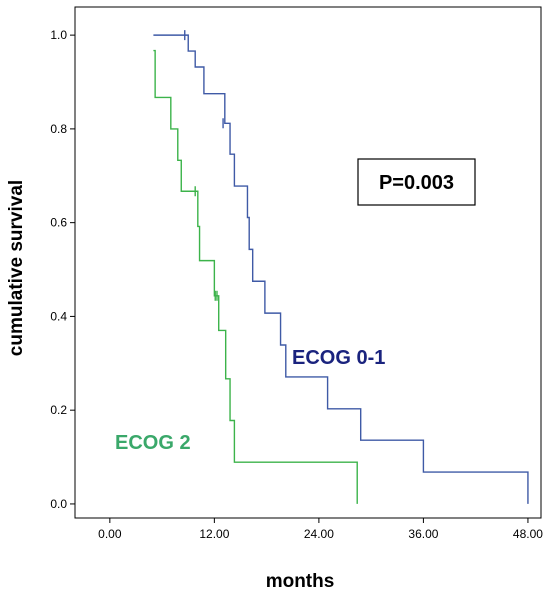 The width and height of the screenshot is (550, 600). What do you see at coordinates (58, 129) in the screenshot?
I see `y-tick-label: 0.8` at bounding box center [58, 129].